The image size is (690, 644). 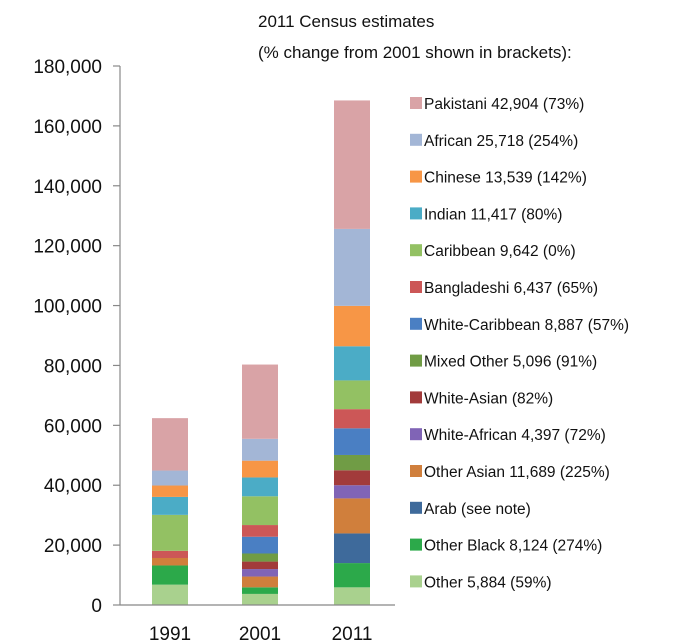 What do you see at coordinates (504, 104) in the screenshot?
I see `legend-label: Pakistani 42,904 (73%)` at bounding box center [504, 104].